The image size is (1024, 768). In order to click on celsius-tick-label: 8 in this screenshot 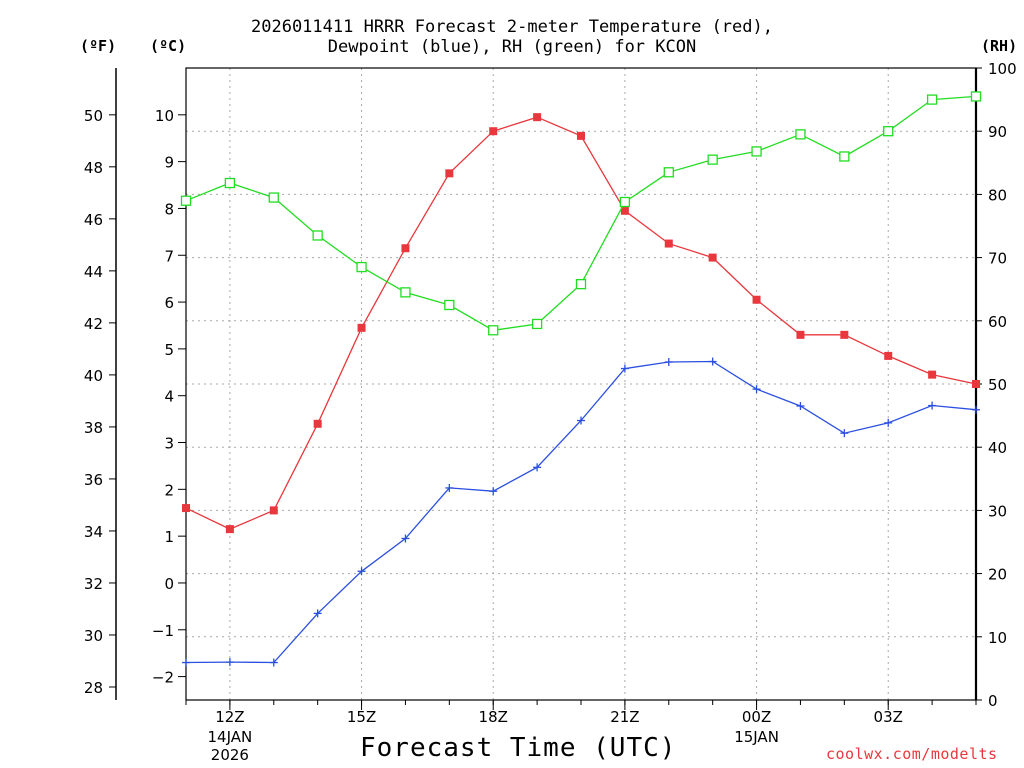, I will do `click(169, 209)`.